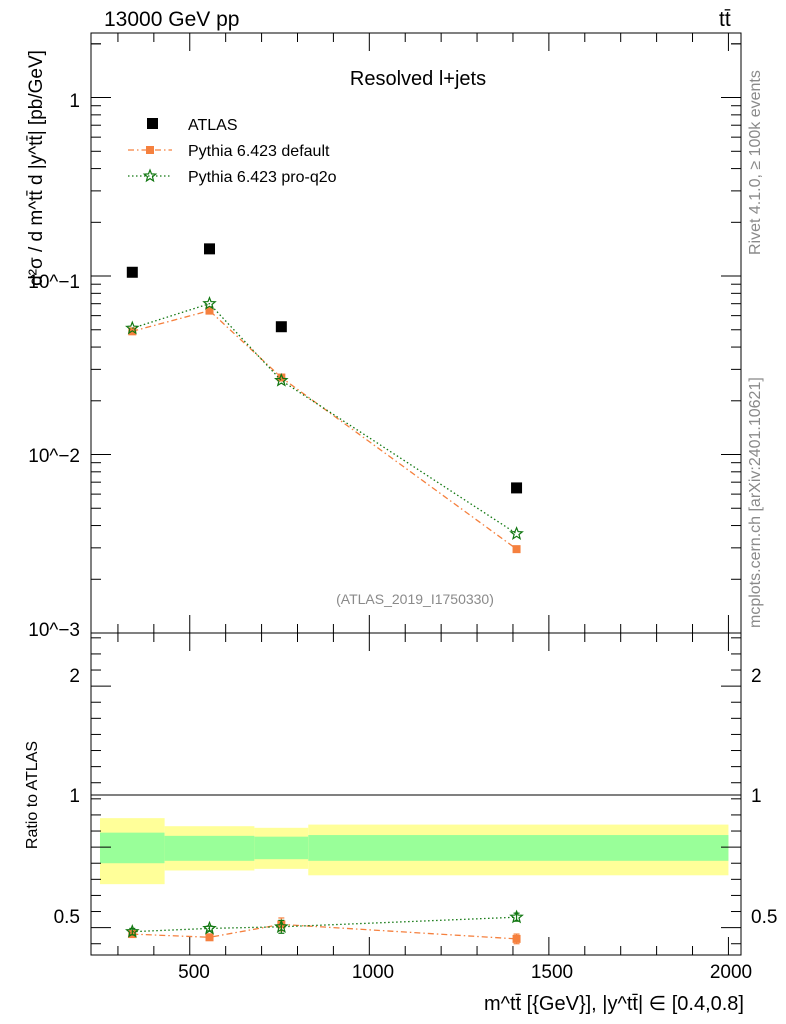 The image size is (786, 1024). Describe the element at coordinates (194, 972) in the screenshot. I see `xtick-label-500: 500` at that location.